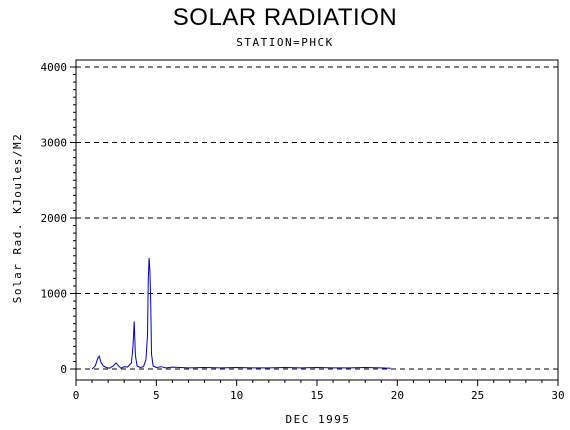 The height and width of the screenshot is (430, 570). What do you see at coordinates (236, 395) in the screenshot?
I see `x-tick-label: 10` at bounding box center [236, 395].